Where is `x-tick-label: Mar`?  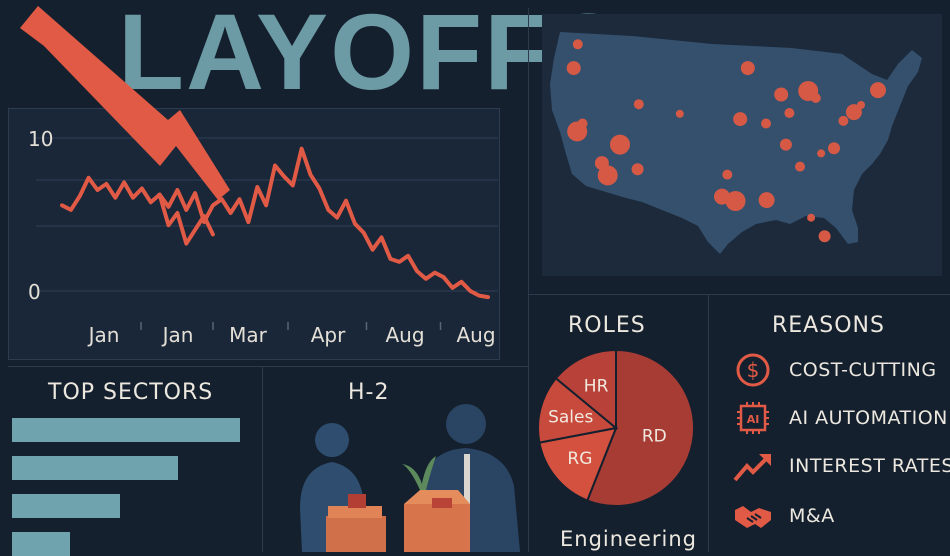
x-tick-label: Mar is located at coordinates (248, 335).